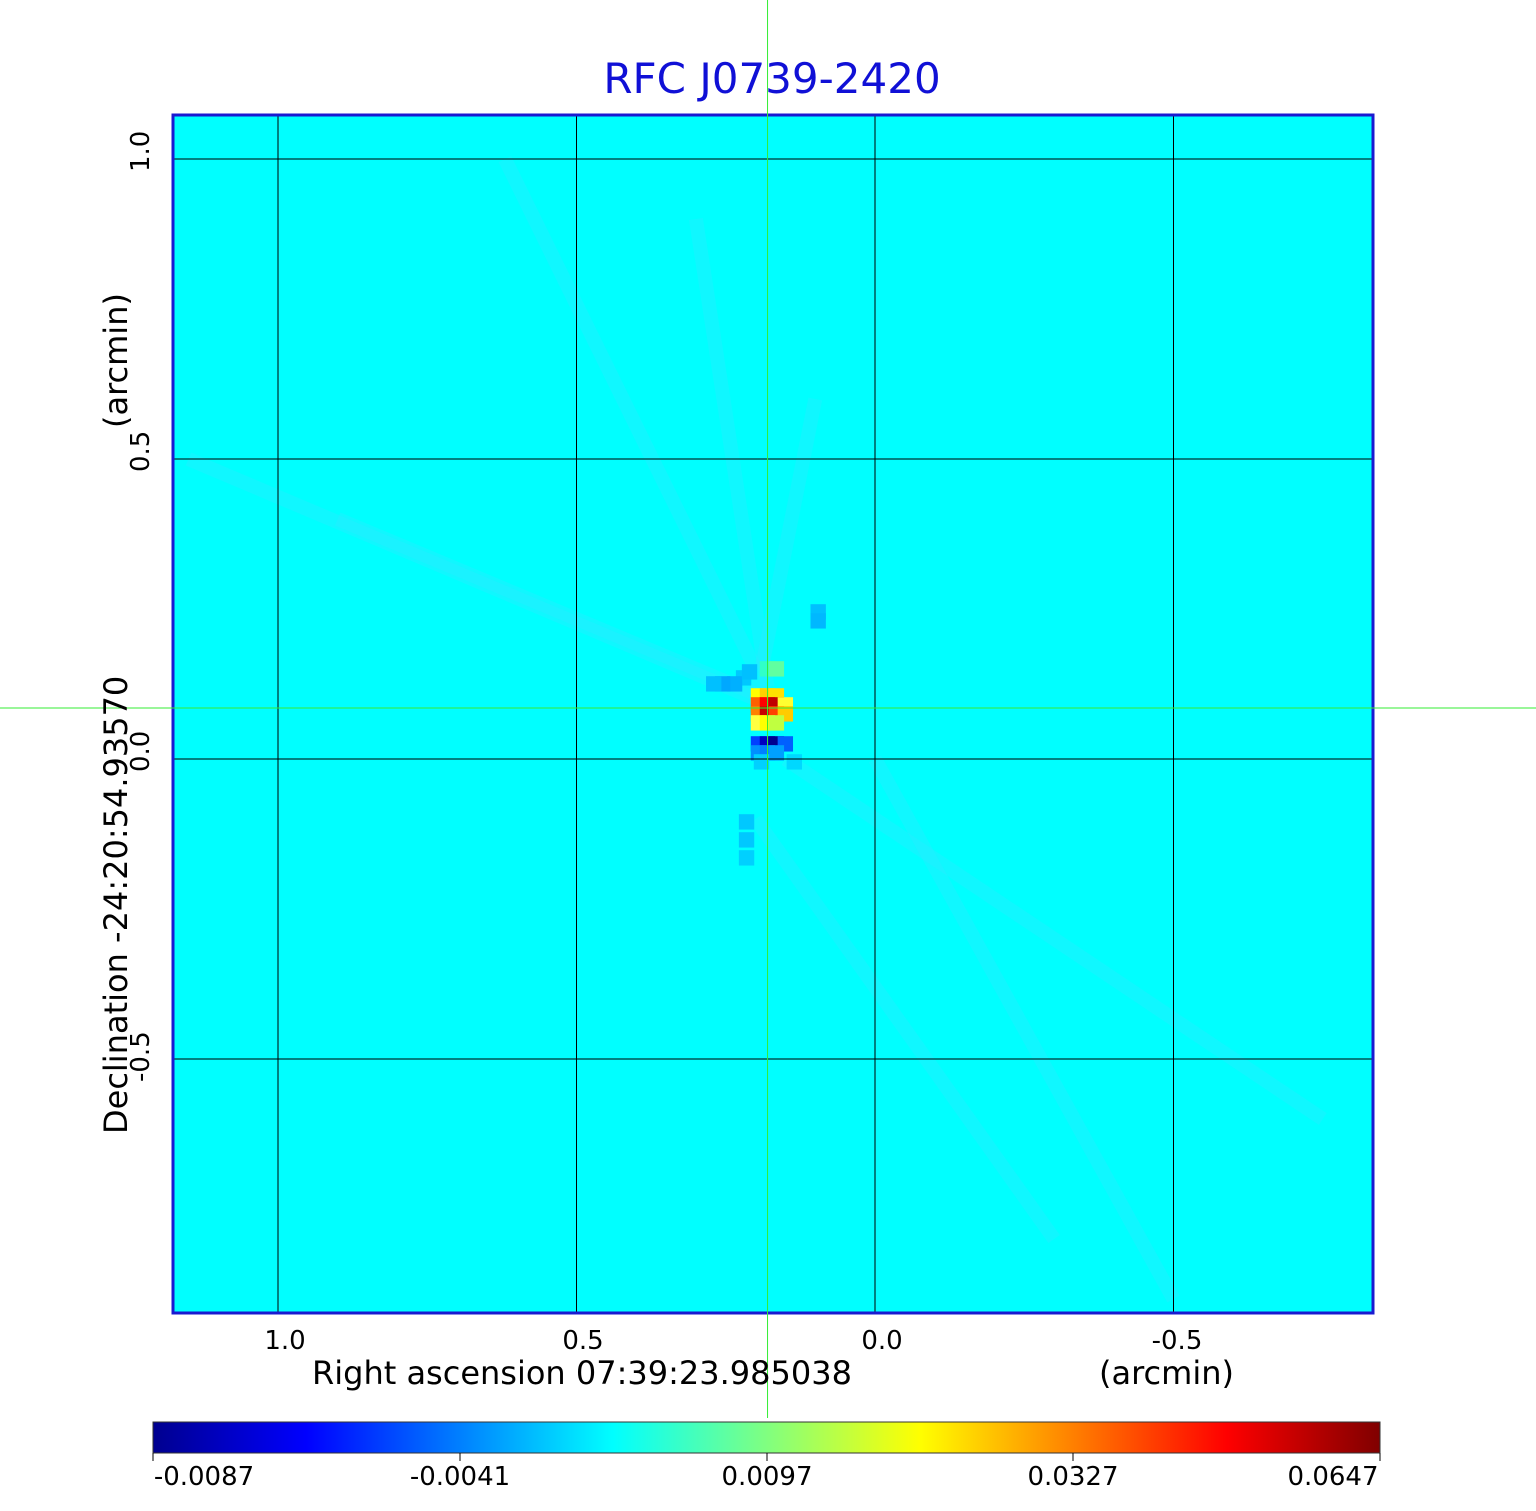  What do you see at coordinates (582, 1373) in the screenshot?
I see `x-axis-label: Right ascension 07:39:23.985038` at bounding box center [582, 1373].